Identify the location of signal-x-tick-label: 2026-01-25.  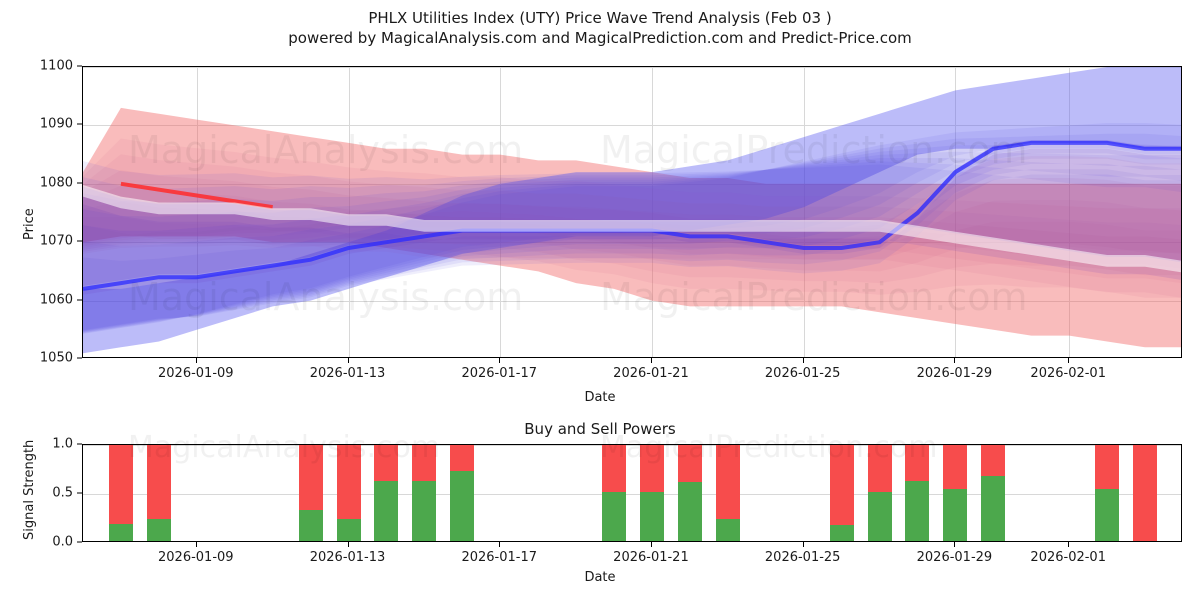
(802, 557).